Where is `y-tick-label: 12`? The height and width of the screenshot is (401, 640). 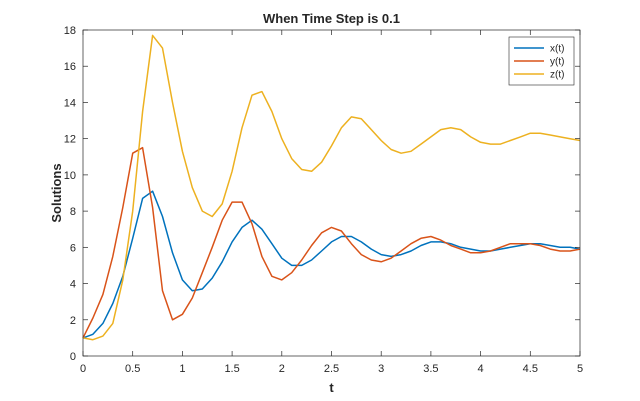
y-tick-label: 12 is located at coordinates (70, 140).